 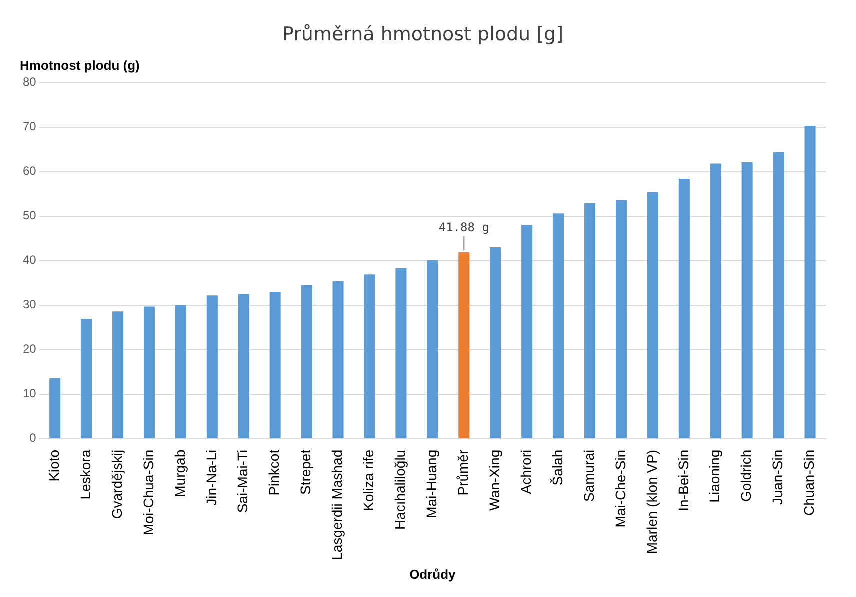 I want to click on x-tick-label: In-Bei-Sin, so click(x=683, y=481).